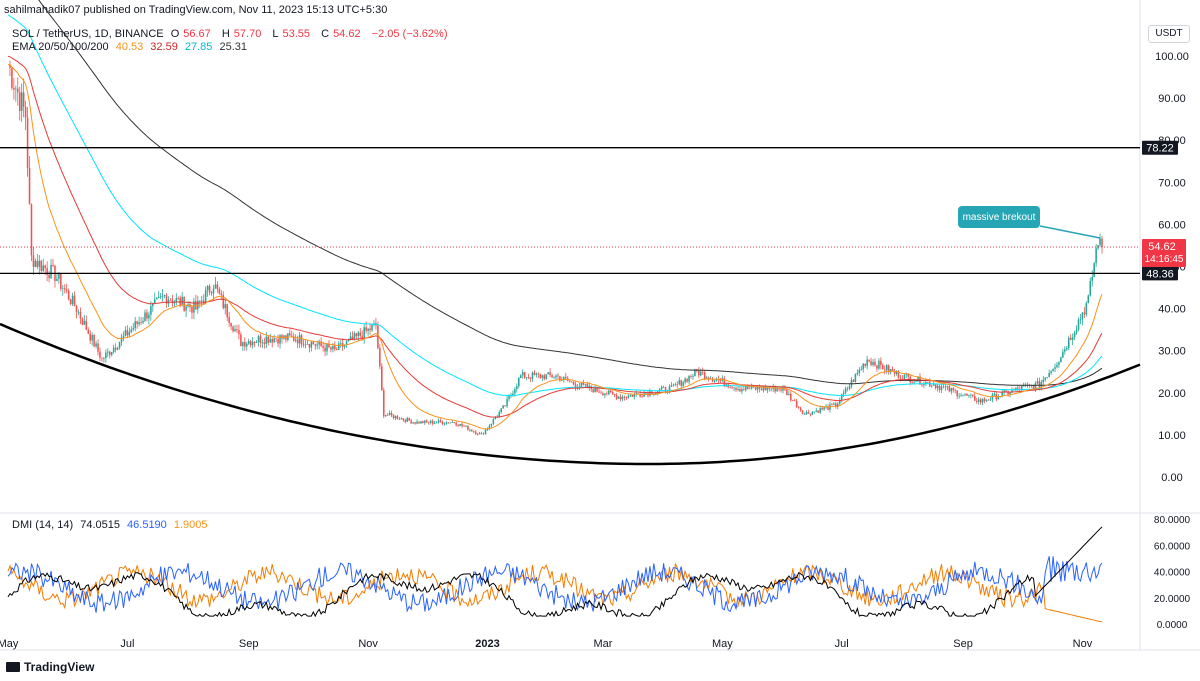 The height and width of the screenshot is (681, 1200). I want to click on plus-di-value: 46.5190, so click(147, 525).